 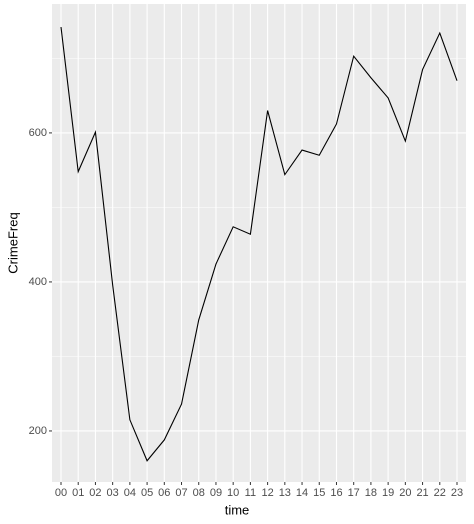 I want to click on x-tick-label: 11, so click(x=250, y=493).